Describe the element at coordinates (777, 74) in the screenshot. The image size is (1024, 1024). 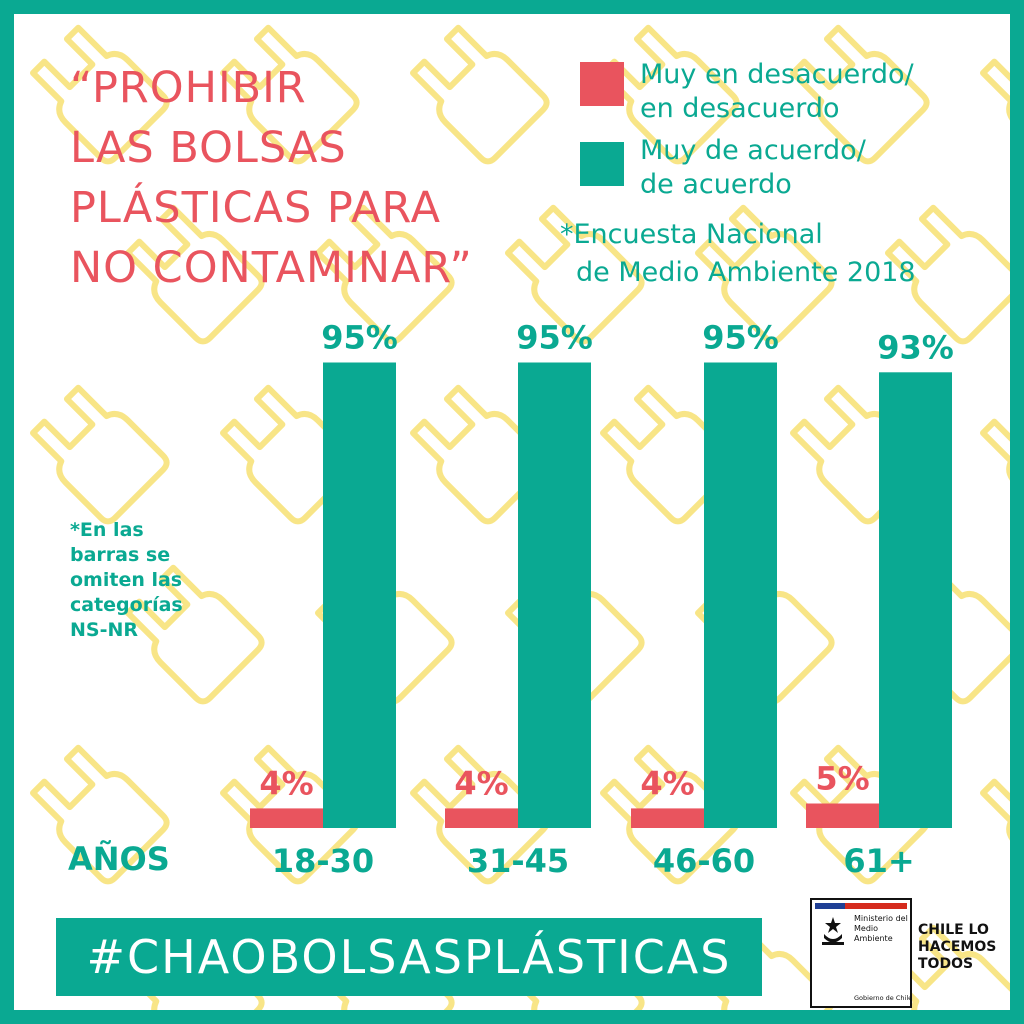
I see `legend-line: Muy en desacuerdo/` at that location.